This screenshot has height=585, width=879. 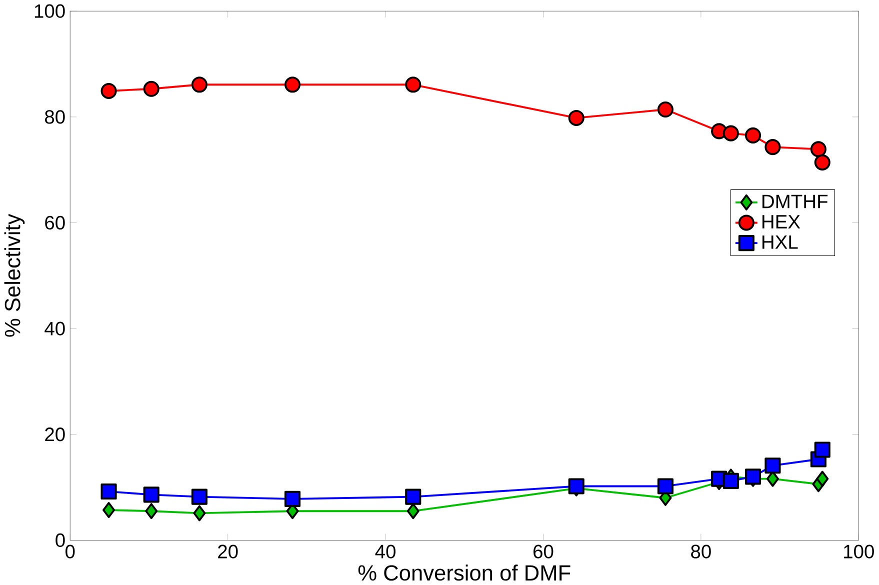 I want to click on y-tick-label: 80, so click(x=55, y=117).